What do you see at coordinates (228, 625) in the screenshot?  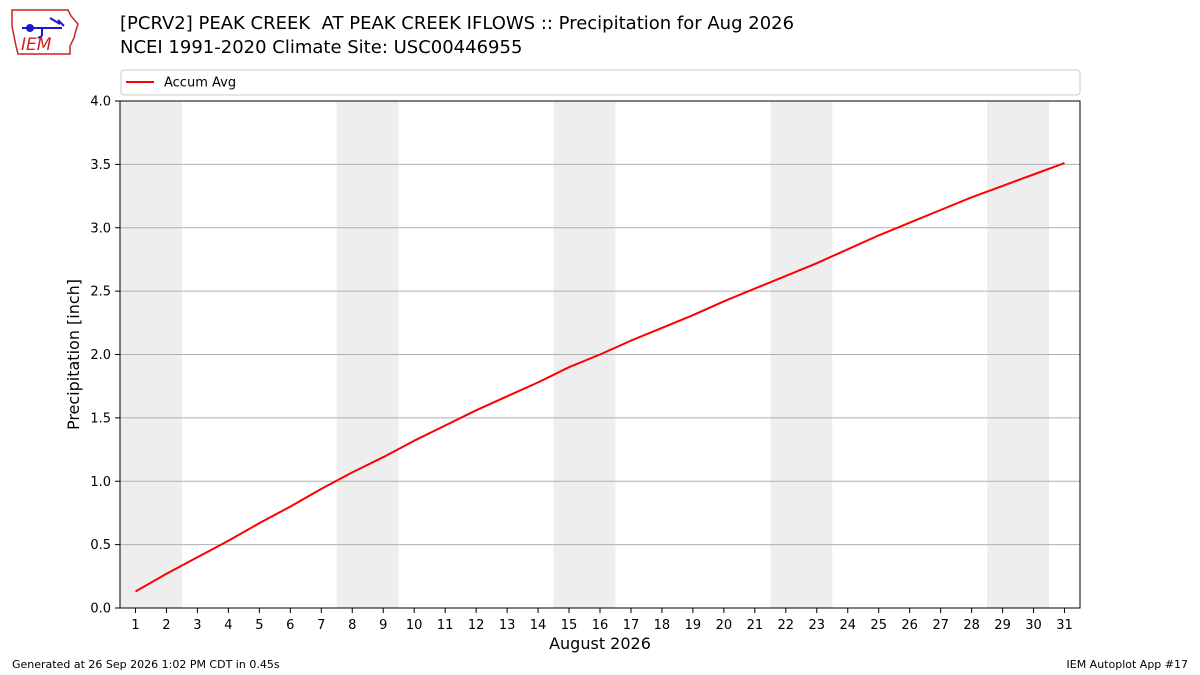 I see `x-tick-label: 4` at bounding box center [228, 625].